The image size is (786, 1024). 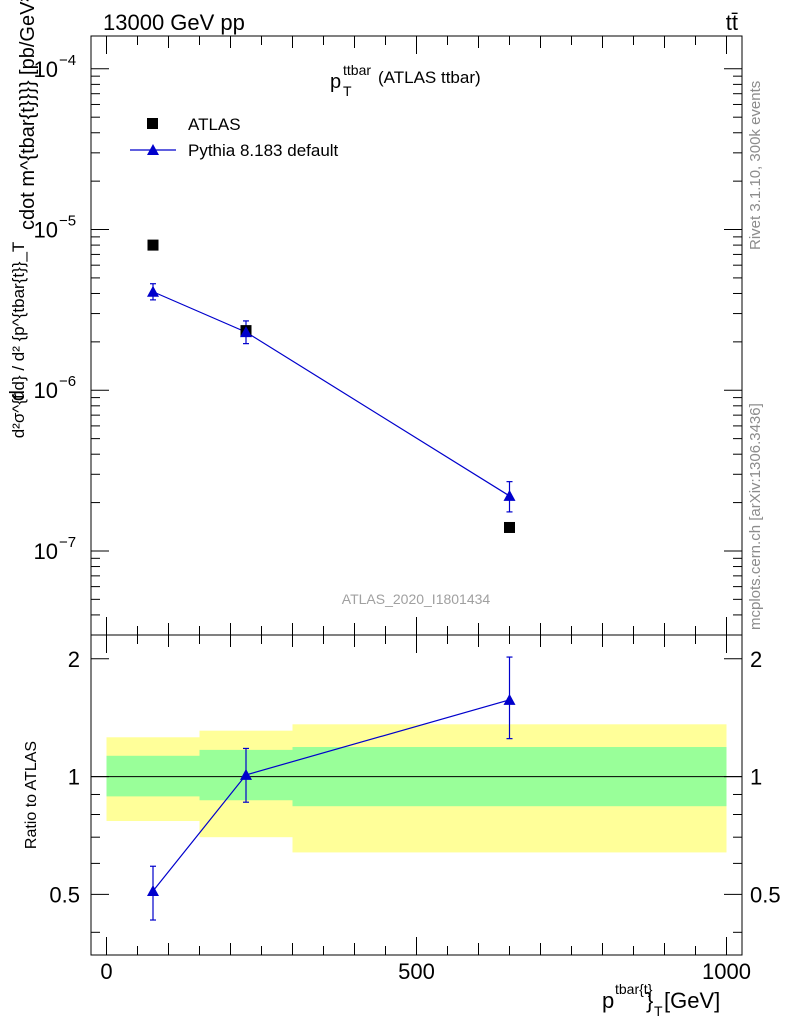 I want to click on xlabel-tail: }, so click(x=649, y=1000).